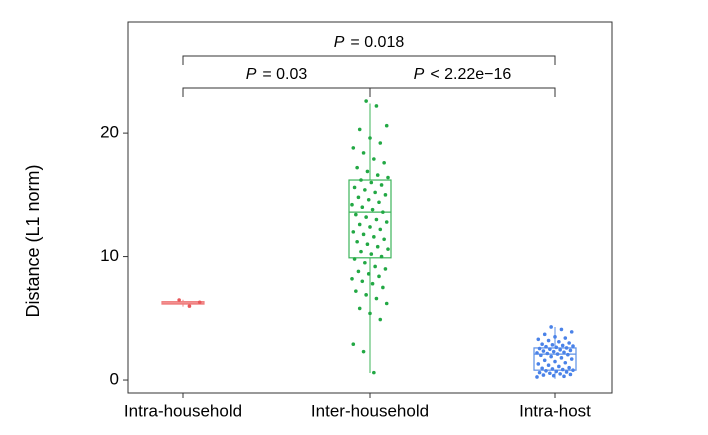 The width and height of the screenshot is (708, 435). Describe the element at coordinates (33, 240) in the screenshot. I see `y-axis-title: Distance (L1 norm)` at that location.